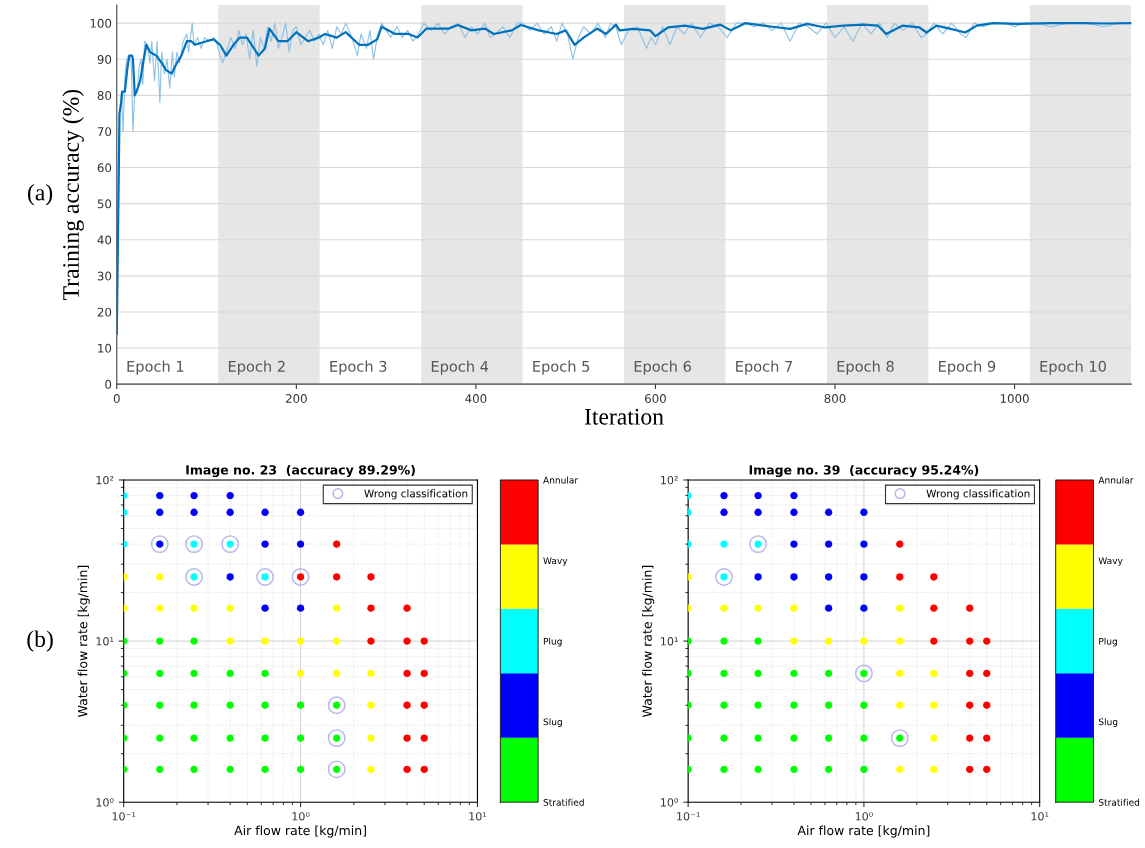 This screenshot has width=1145, height=848. What do you see at coordinates (864, 471) in the screenshot?
I see `chart-title: Image no. 39 (accuracy 95.24%)` at bounding box center [864, 471].